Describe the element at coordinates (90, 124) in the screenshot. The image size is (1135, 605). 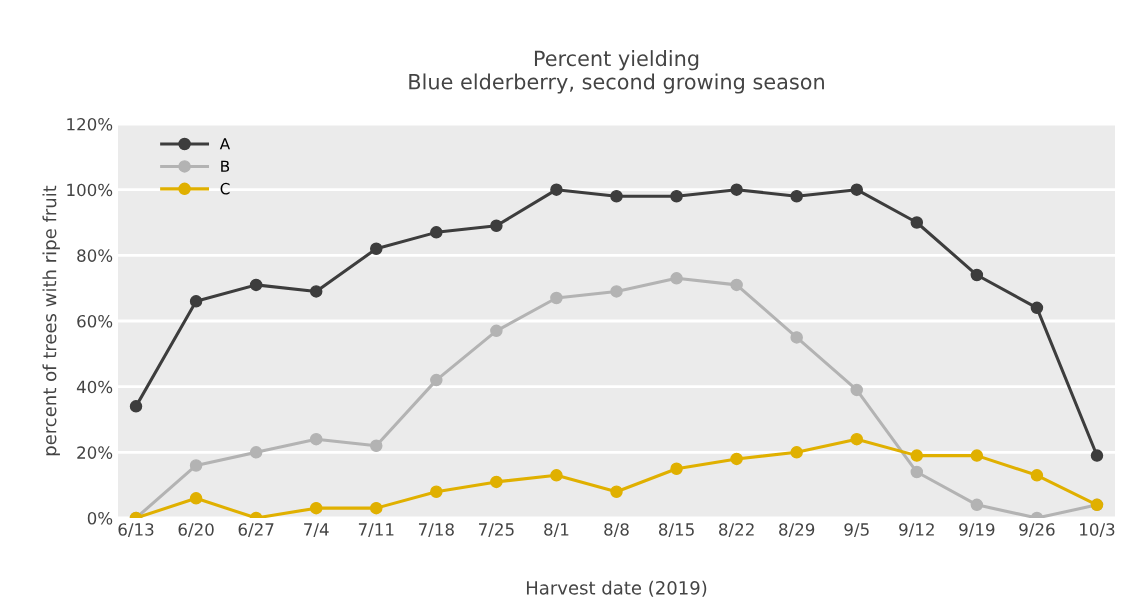
I see `y-tick-label: 120%` at that location.